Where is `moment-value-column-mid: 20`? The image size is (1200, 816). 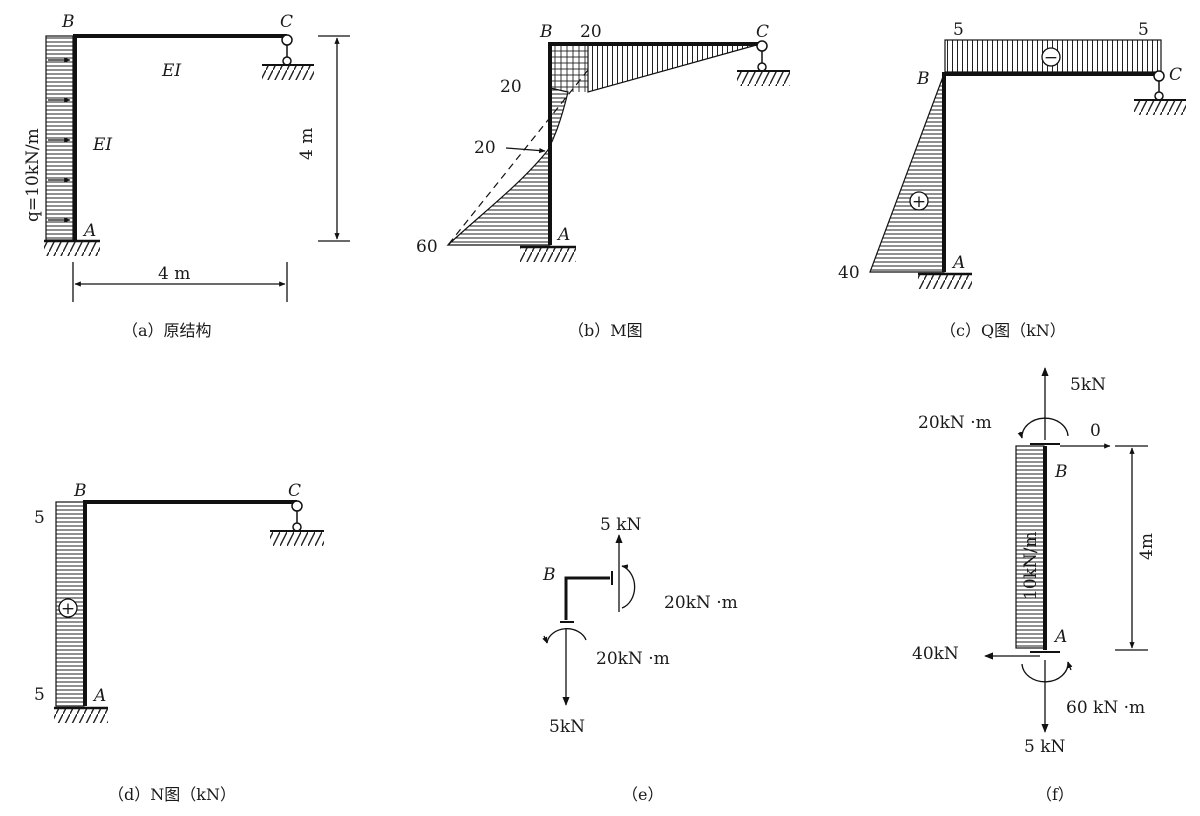
moment-value-column-mid: 20 is located at coordinates (485, 148).